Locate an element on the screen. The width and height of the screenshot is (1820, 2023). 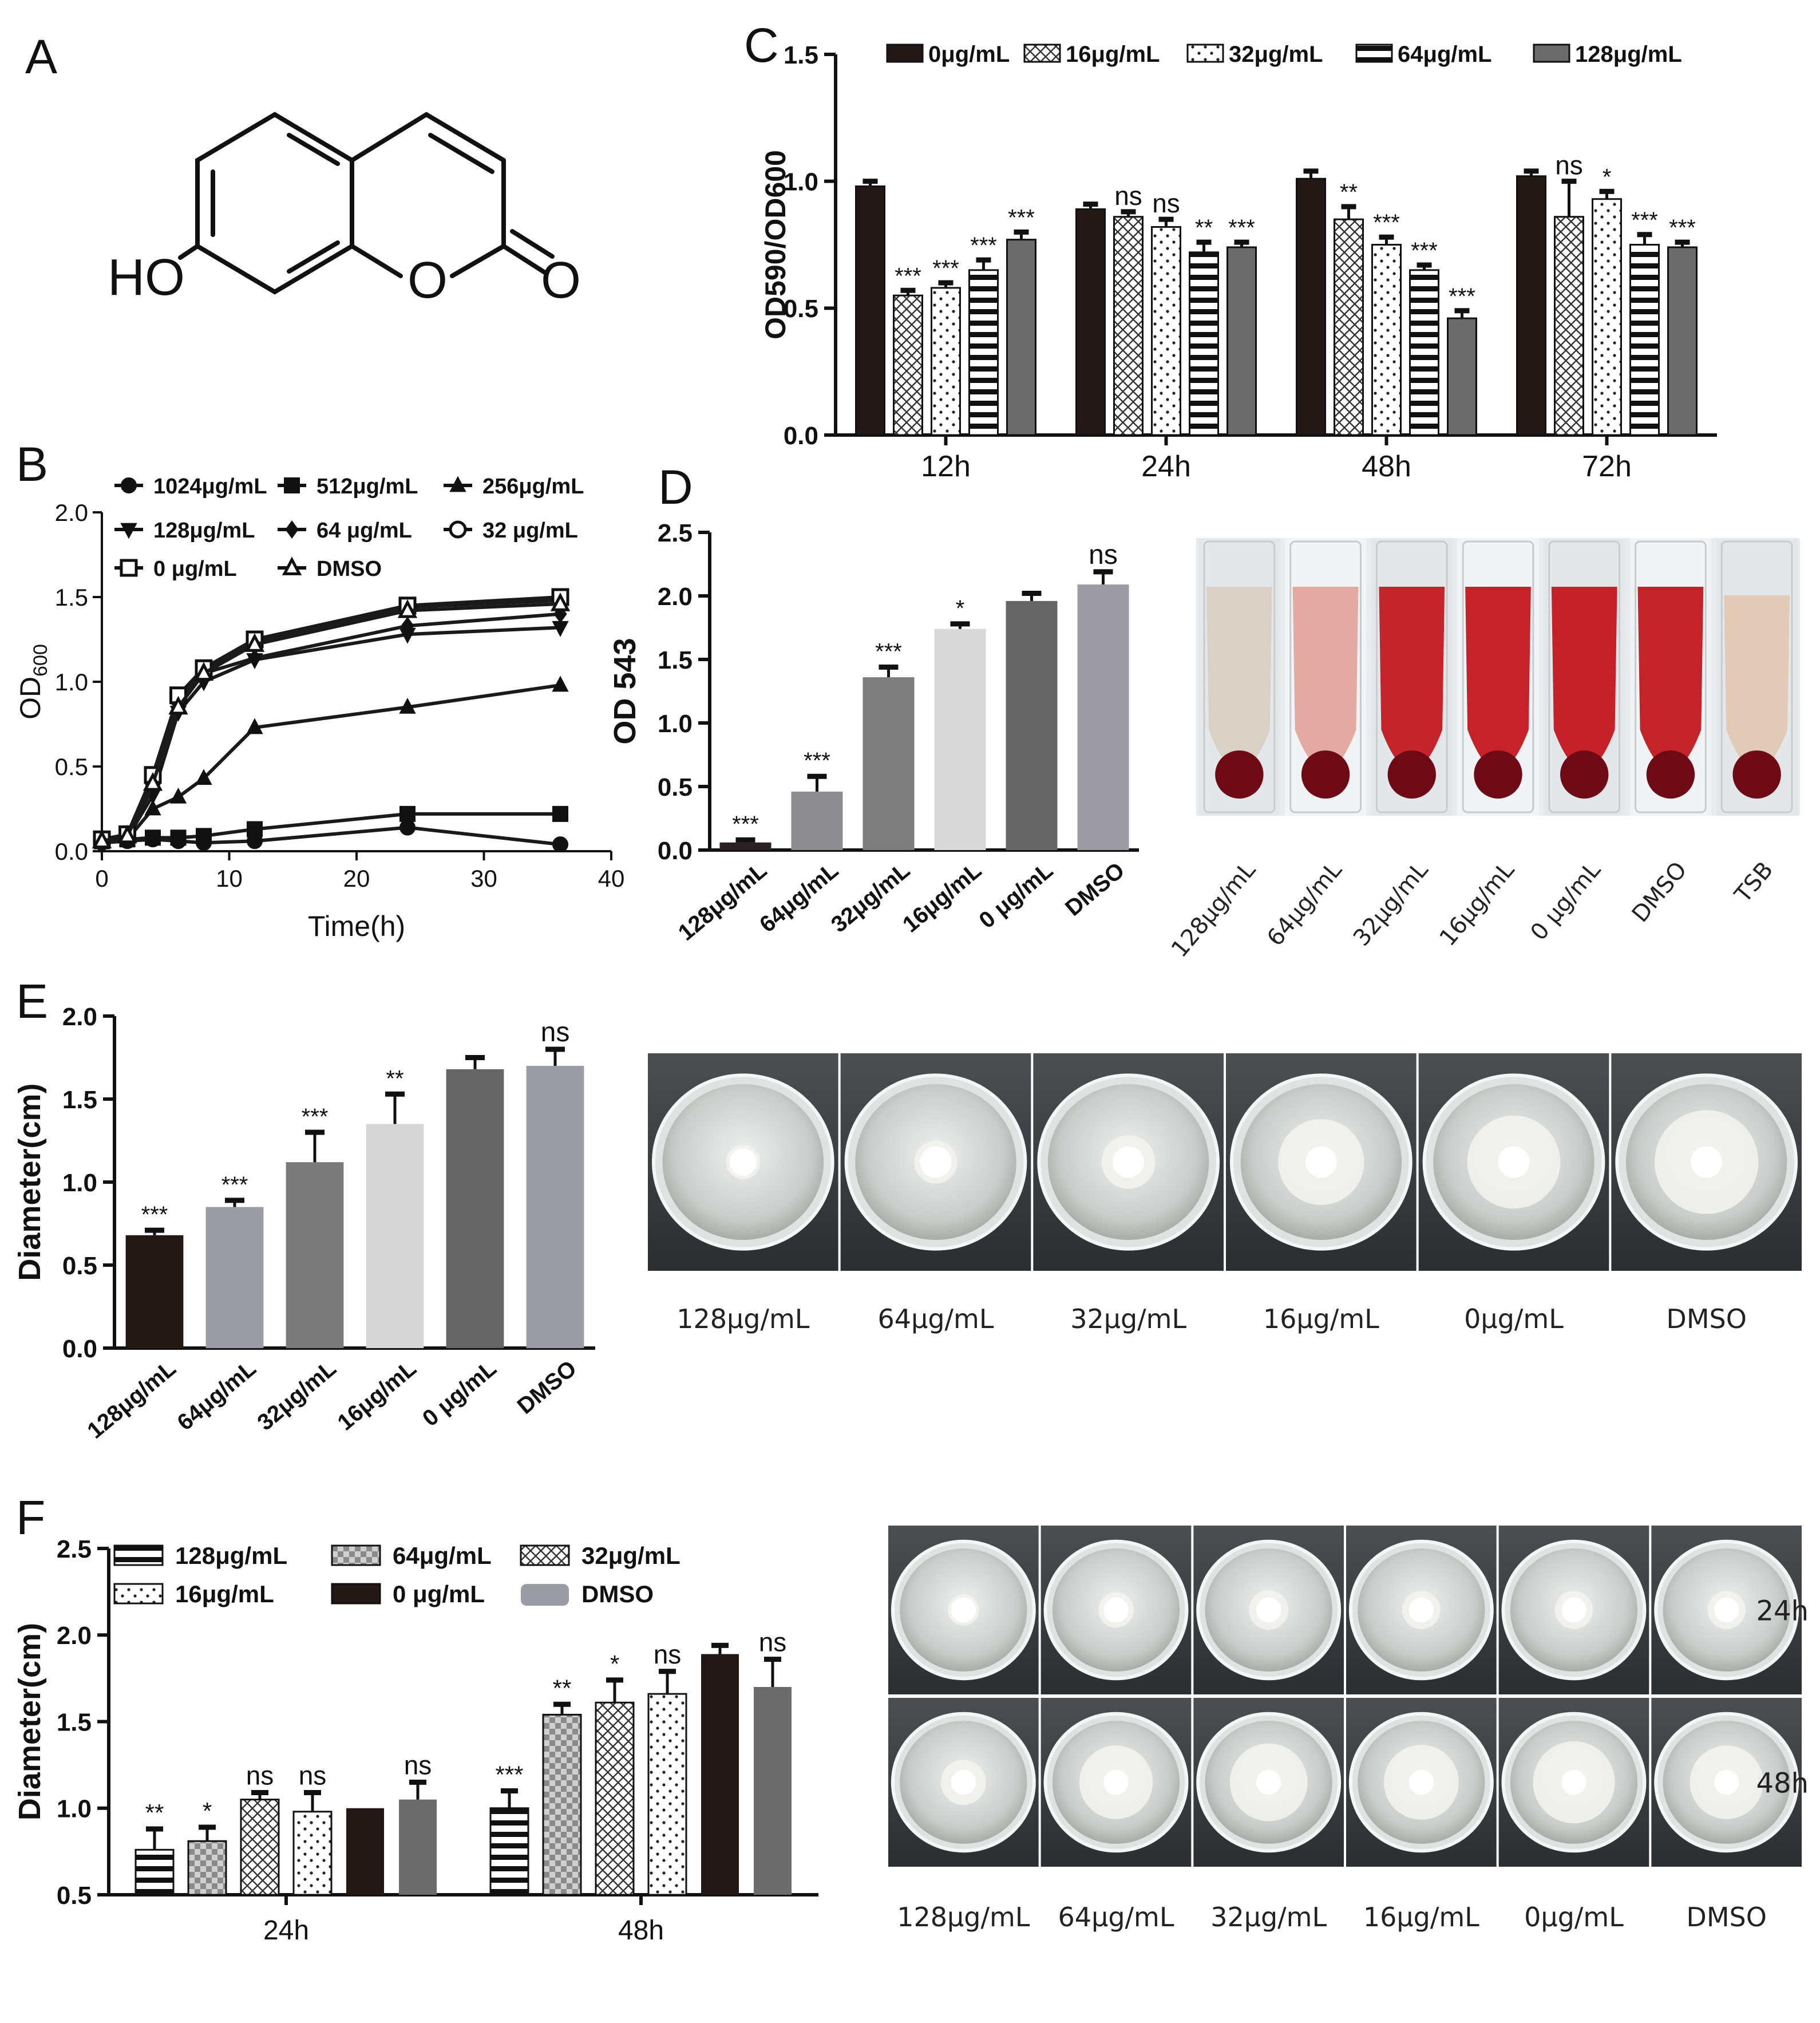
plate-label: DMSO is located at coordinates (1726, 1917).